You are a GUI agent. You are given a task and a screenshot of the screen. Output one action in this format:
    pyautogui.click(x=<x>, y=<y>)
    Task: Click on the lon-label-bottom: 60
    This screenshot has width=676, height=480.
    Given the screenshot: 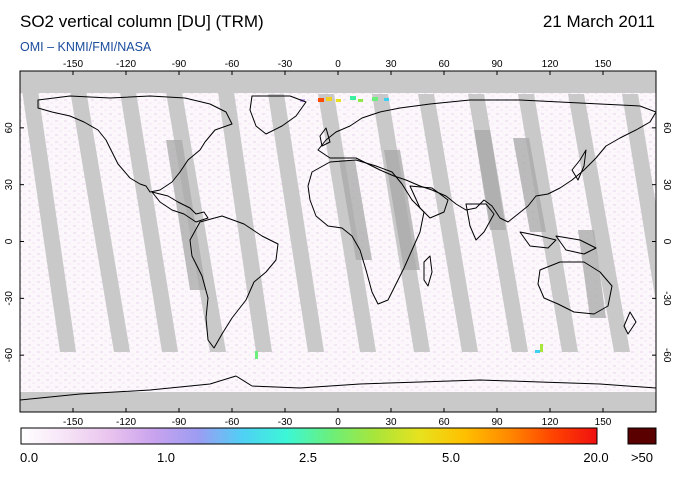 What is the action you would take?
    pyautogui.click(x=444, y=422)
    